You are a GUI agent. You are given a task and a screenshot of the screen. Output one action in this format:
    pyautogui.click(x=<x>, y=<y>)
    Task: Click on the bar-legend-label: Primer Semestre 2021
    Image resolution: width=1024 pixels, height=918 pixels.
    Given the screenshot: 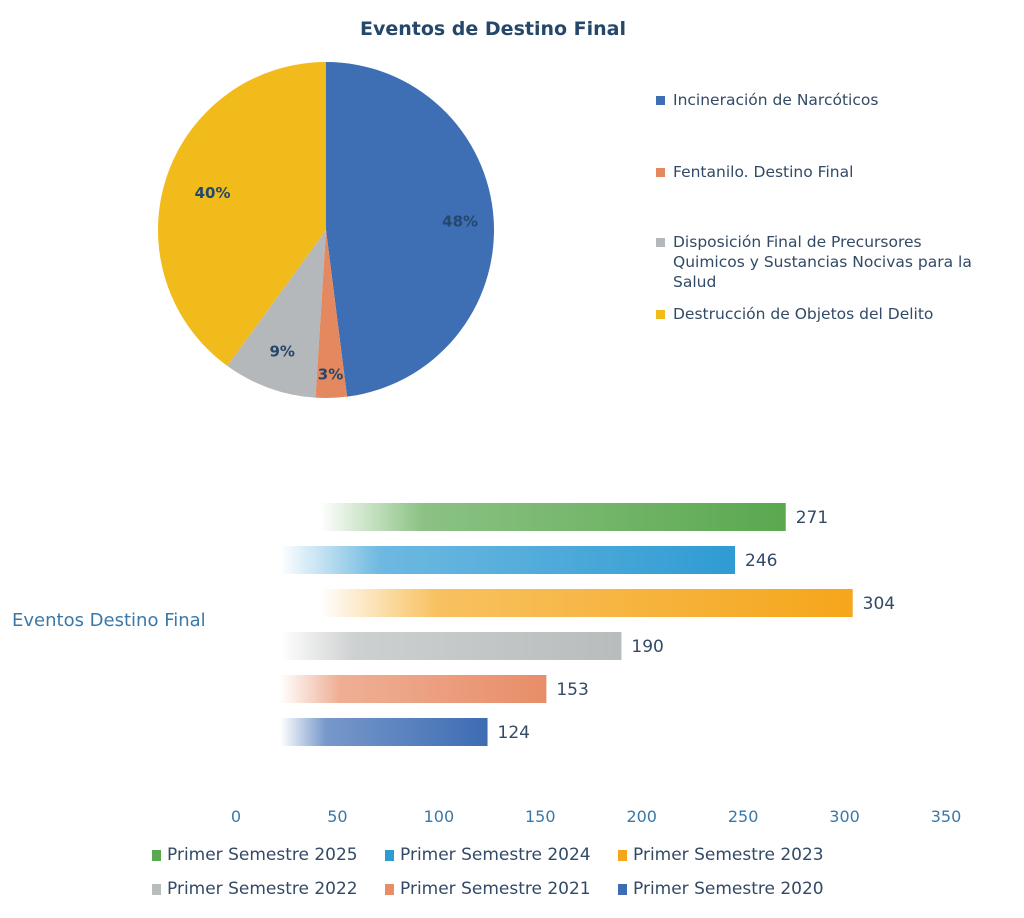 What is the action you would take?
    pyautogui.click(x=495, y=889)
    